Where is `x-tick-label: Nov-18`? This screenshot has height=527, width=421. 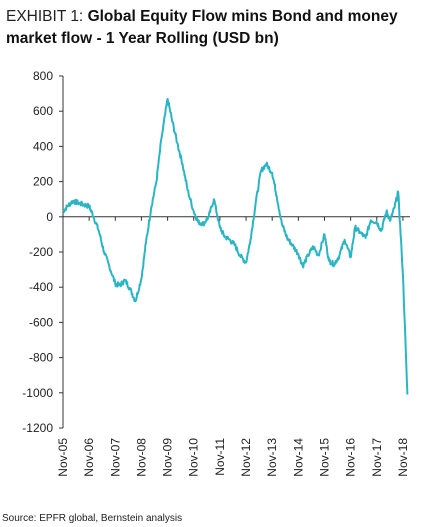 x-tick-label: Nov-18 is located at coordinates (403, 457).